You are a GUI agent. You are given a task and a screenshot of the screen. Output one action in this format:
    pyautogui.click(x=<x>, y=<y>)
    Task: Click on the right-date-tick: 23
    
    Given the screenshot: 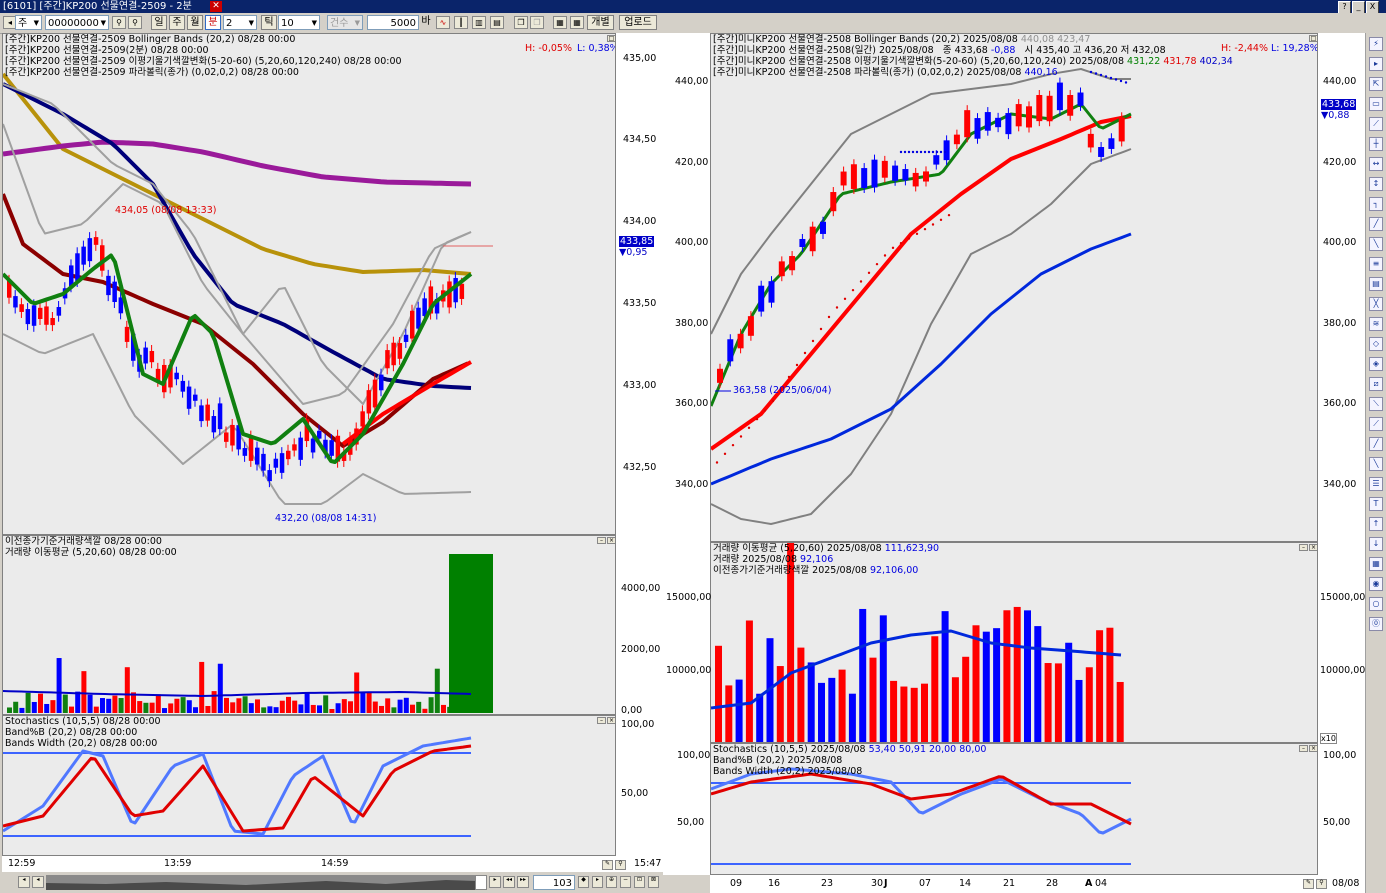 What is the action you would take?
    pyautogui.click(x=827, y=883)
    